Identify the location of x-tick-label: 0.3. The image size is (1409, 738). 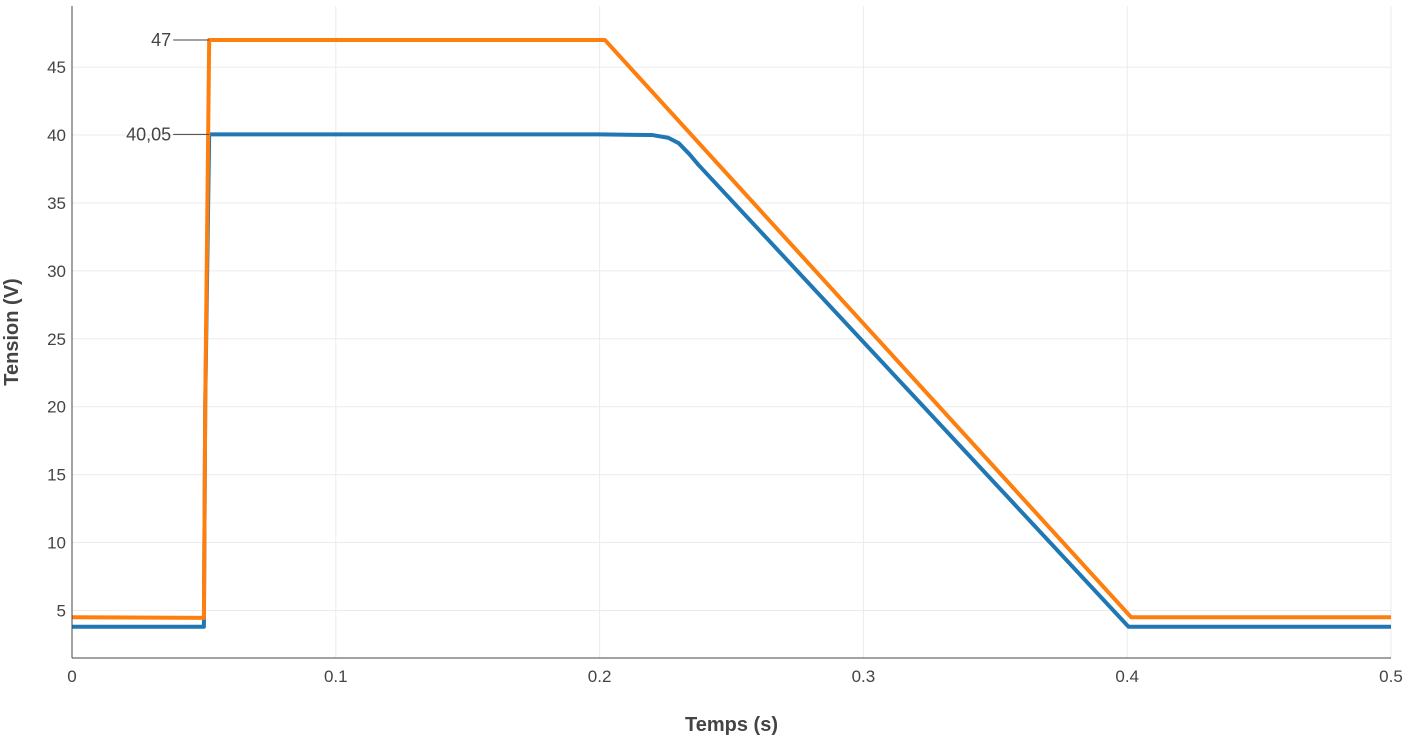
(864, 676).